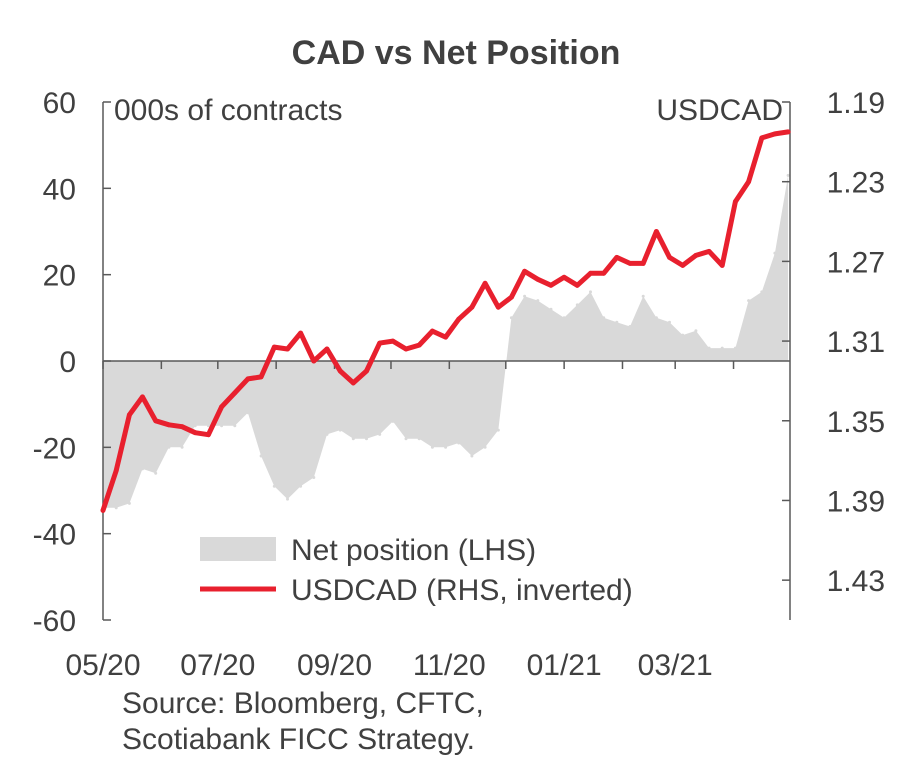 This screenshot has width=914, height=773. Describe the element at coordinates (334, 665) in the screenshot. I see `x-tick-label: 09/20` at that location.